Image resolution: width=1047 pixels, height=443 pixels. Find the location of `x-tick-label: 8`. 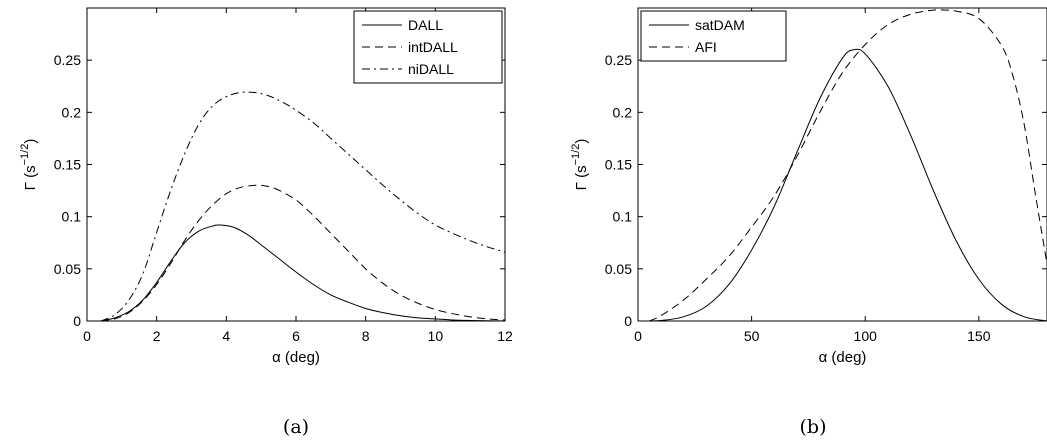

x-tick-label: 8 is located at coordinates (366, 336).